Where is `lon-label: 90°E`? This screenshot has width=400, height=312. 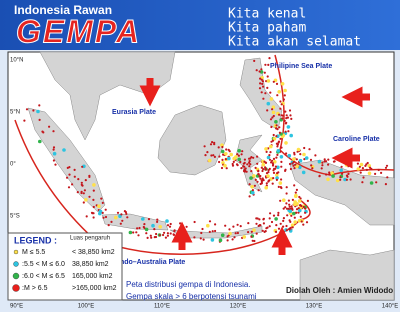
lon-label: 90°E is located at coordinates (16, 307).